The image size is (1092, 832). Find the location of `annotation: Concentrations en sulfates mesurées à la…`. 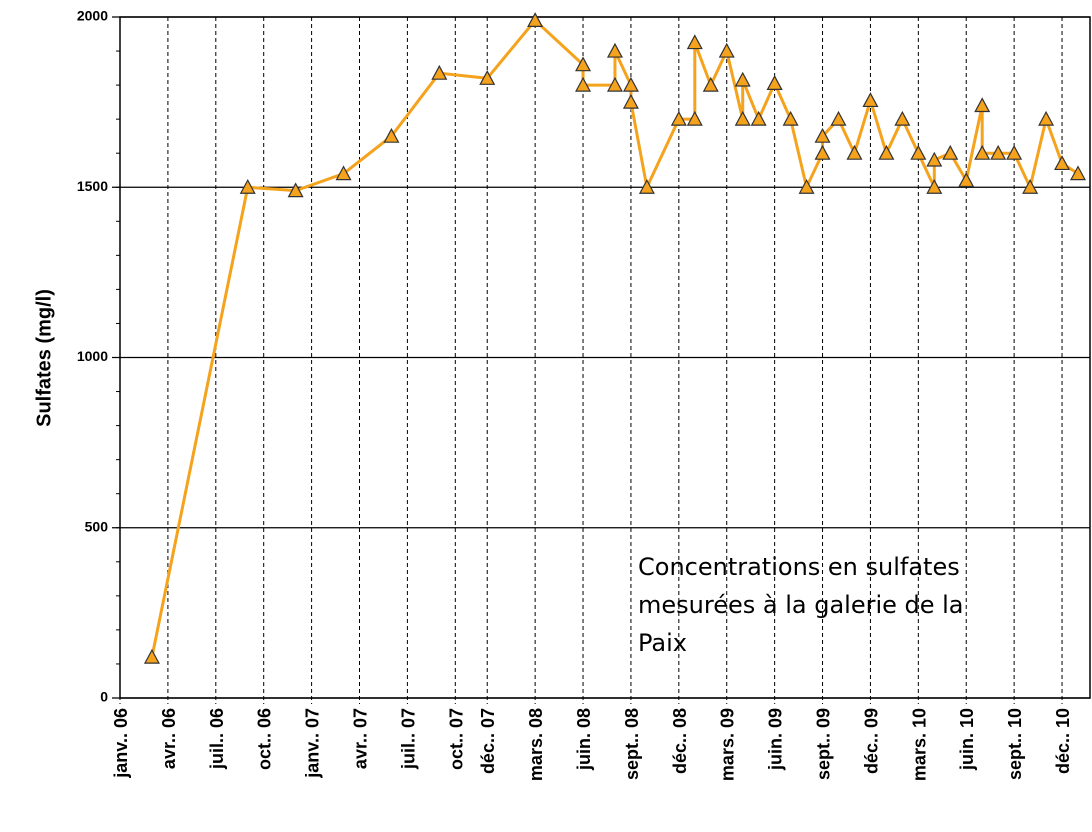

annotation: Concentrations en sulfates mesurées à la… is located at coordinates (801, 605).